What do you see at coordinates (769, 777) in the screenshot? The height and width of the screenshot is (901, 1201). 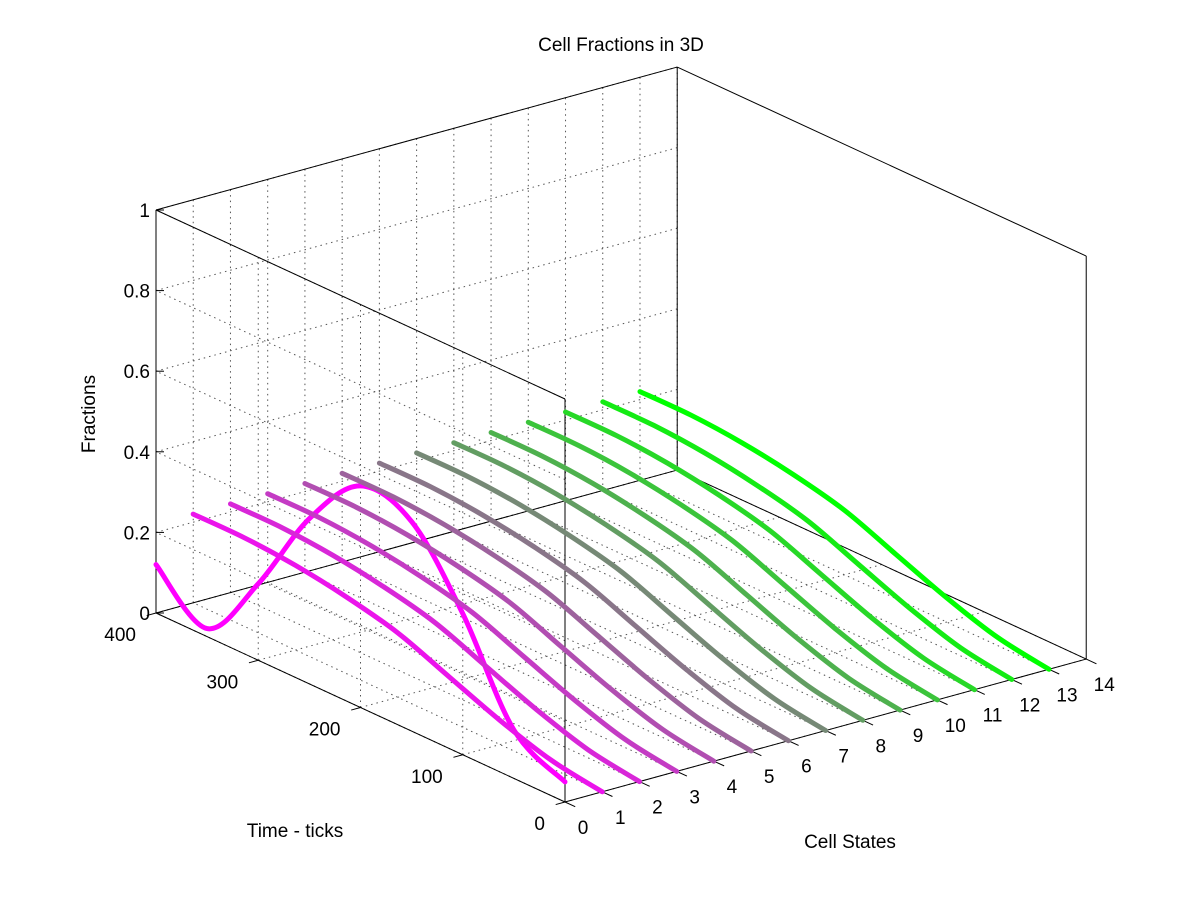 I see `x-tick-label: 5` at bounding box center [769, 777].